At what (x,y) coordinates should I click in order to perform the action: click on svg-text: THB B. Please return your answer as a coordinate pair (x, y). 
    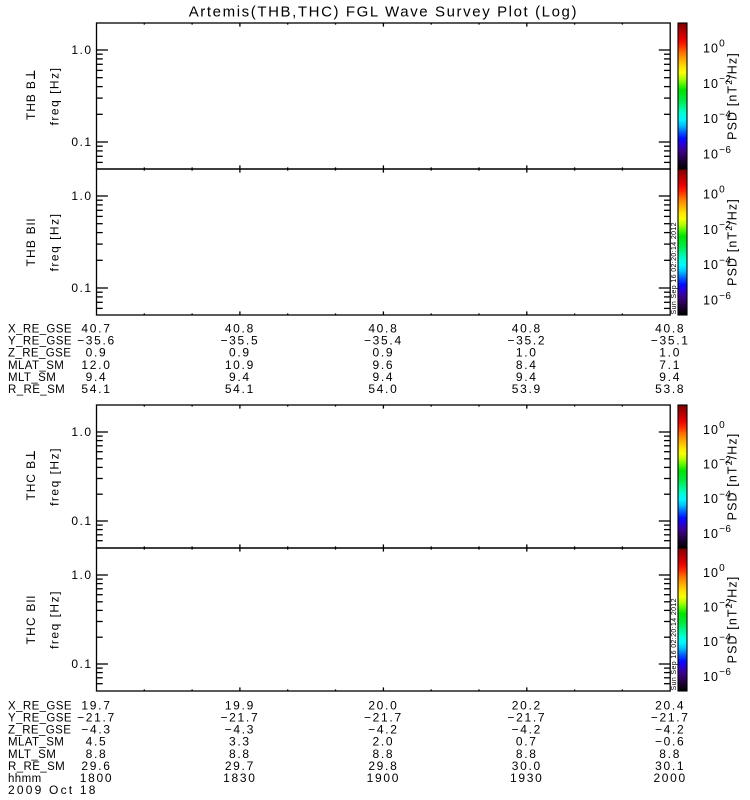
    Looking at the image, I should click on (31, 100).